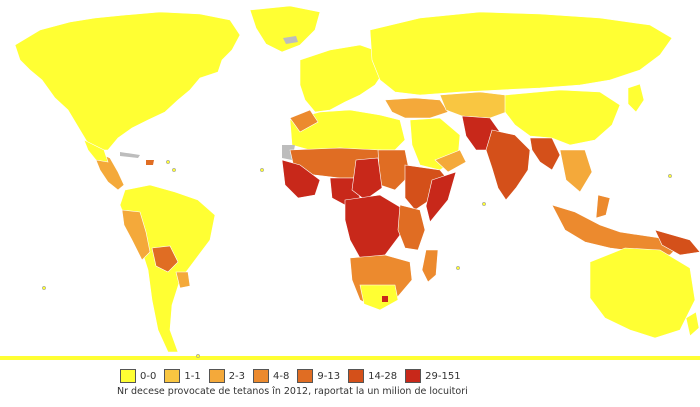  Describe the element at coordinates (301, 179) in the screenshot. I see `region-west-africa` at that location.